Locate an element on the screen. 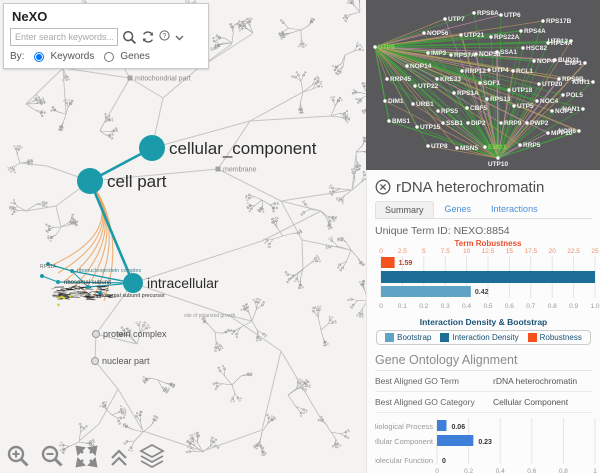 The image size is (600, 473). gene-label: MSN5 is located at coordinates (469, 148).